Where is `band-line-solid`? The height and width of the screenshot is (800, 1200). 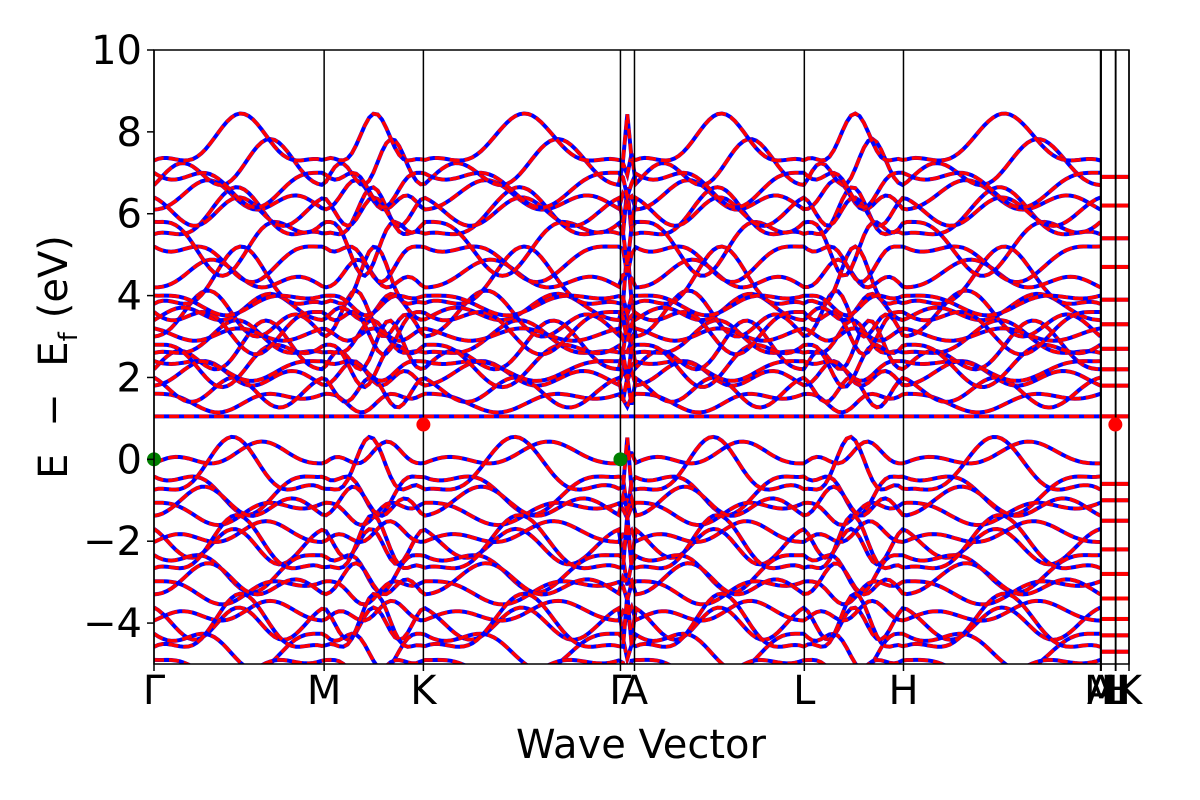 band-line-solid is located at coordinates (627, 574).